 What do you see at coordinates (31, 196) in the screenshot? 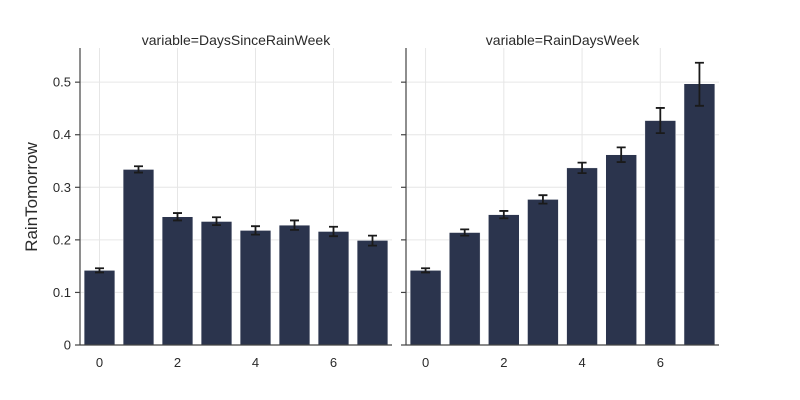
I see `y-axis-title: RainTomorrow` at bounding box center [31, 196].